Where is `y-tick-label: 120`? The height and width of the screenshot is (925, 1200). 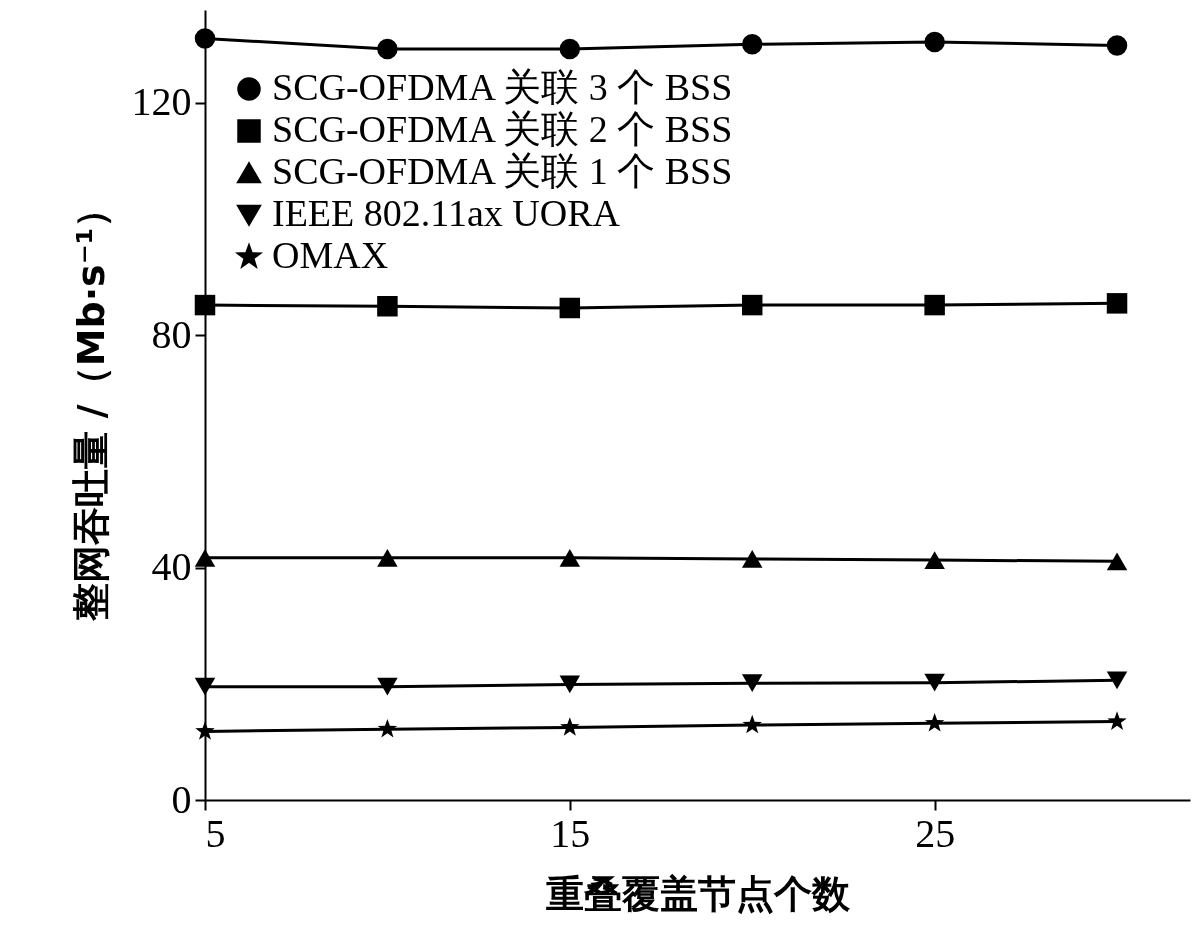 y-tick-label: 120 is located at coordinates (161, 102).